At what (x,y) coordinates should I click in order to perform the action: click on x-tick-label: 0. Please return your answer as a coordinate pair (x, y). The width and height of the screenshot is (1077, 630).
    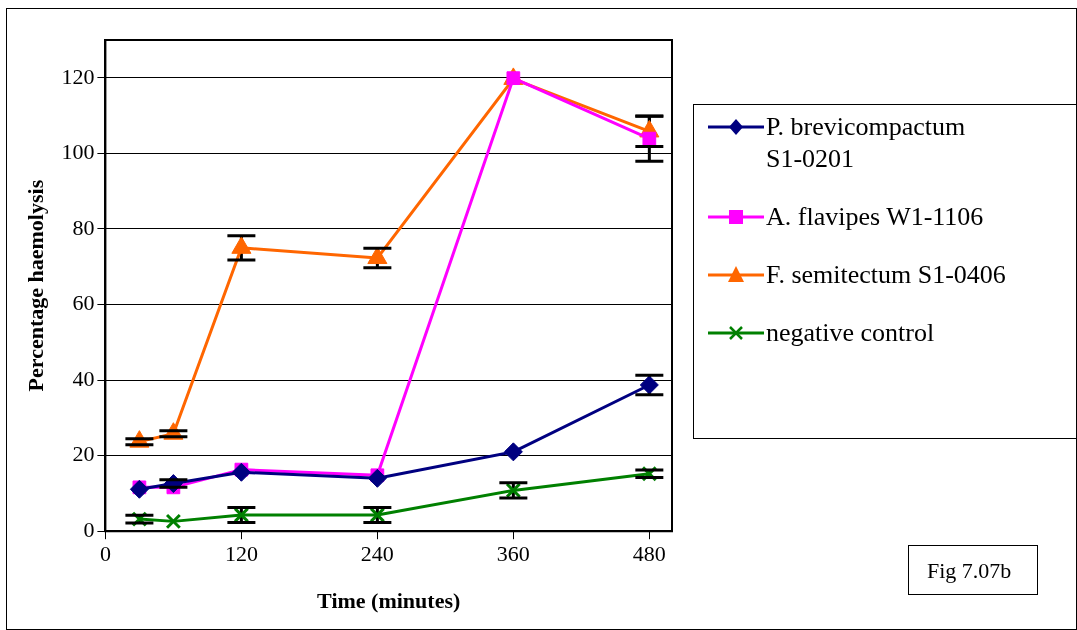
    Looking at the image, I should click on (105, 554).